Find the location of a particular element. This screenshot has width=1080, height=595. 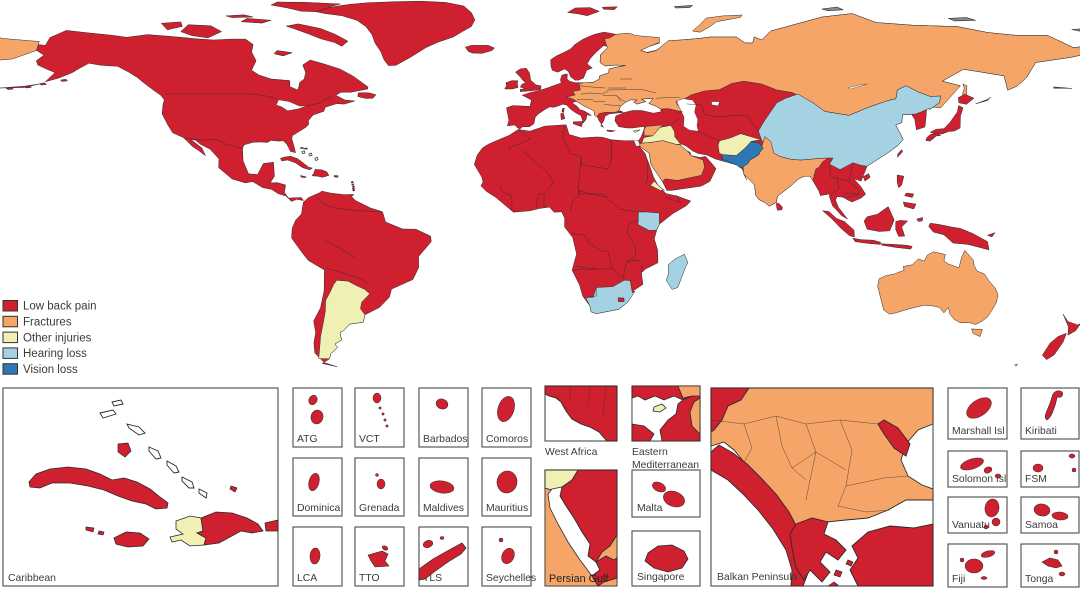

svg-text: LCA is located at coordinates (307, 578).